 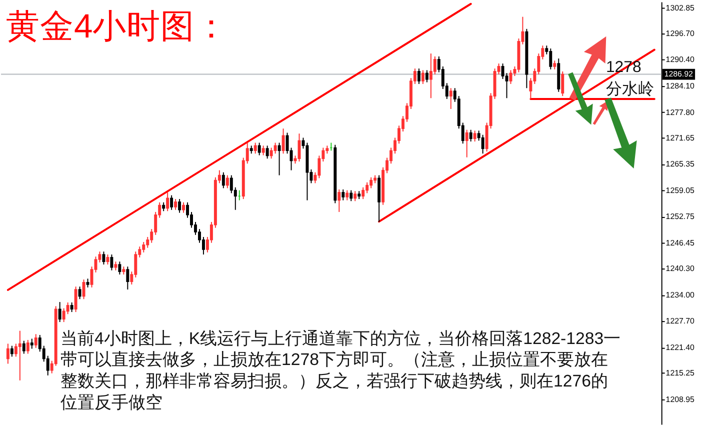 What do you see at coordinates (117, 27) in the screenshot?
I see `chart-title: 黄金4小时图：` at bounding box center [117, 27].